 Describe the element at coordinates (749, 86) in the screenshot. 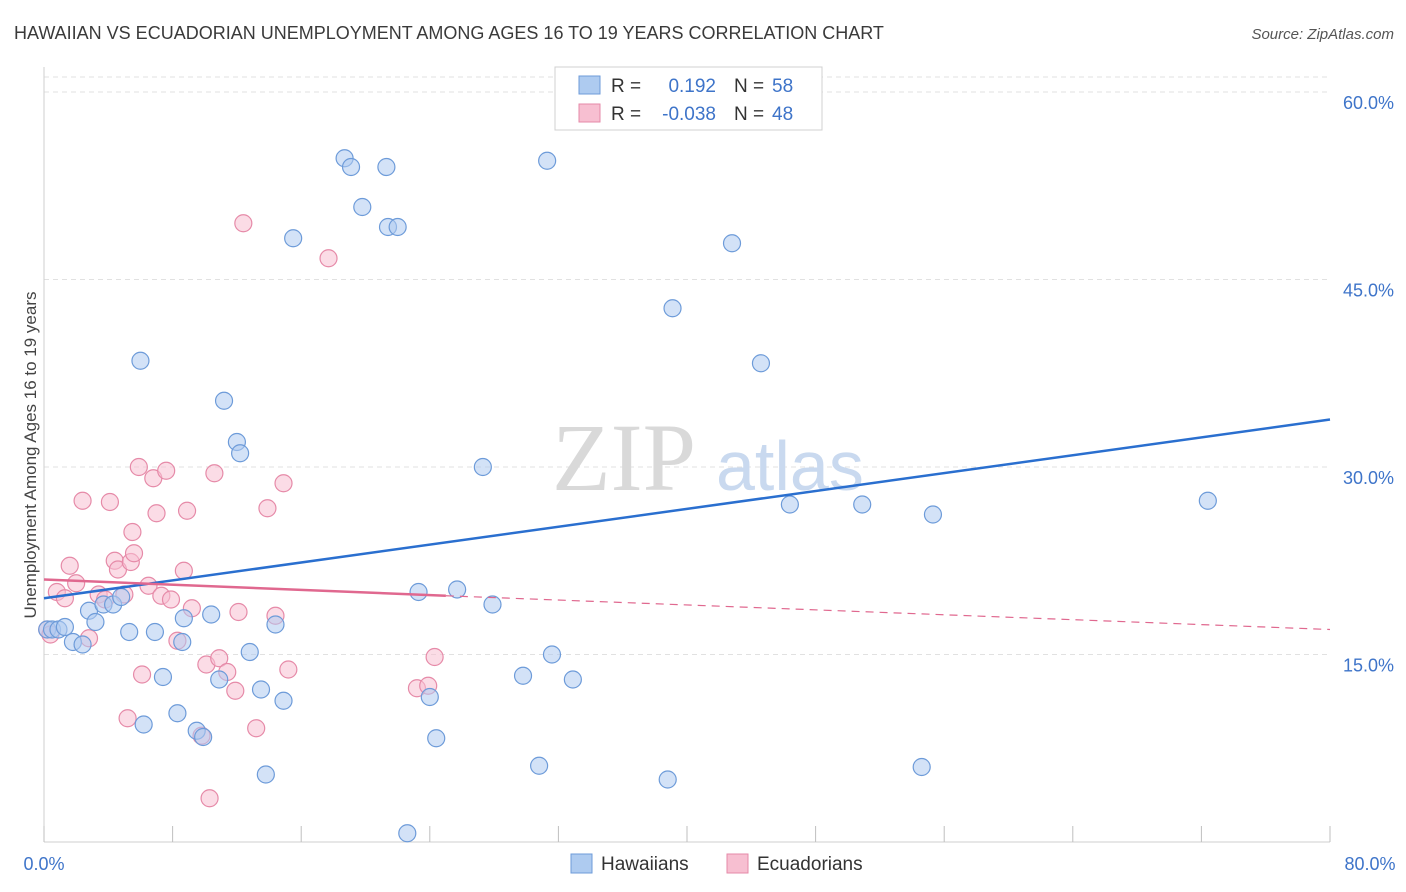

I see `legend-n-label-hawaiians: N =` at that location.